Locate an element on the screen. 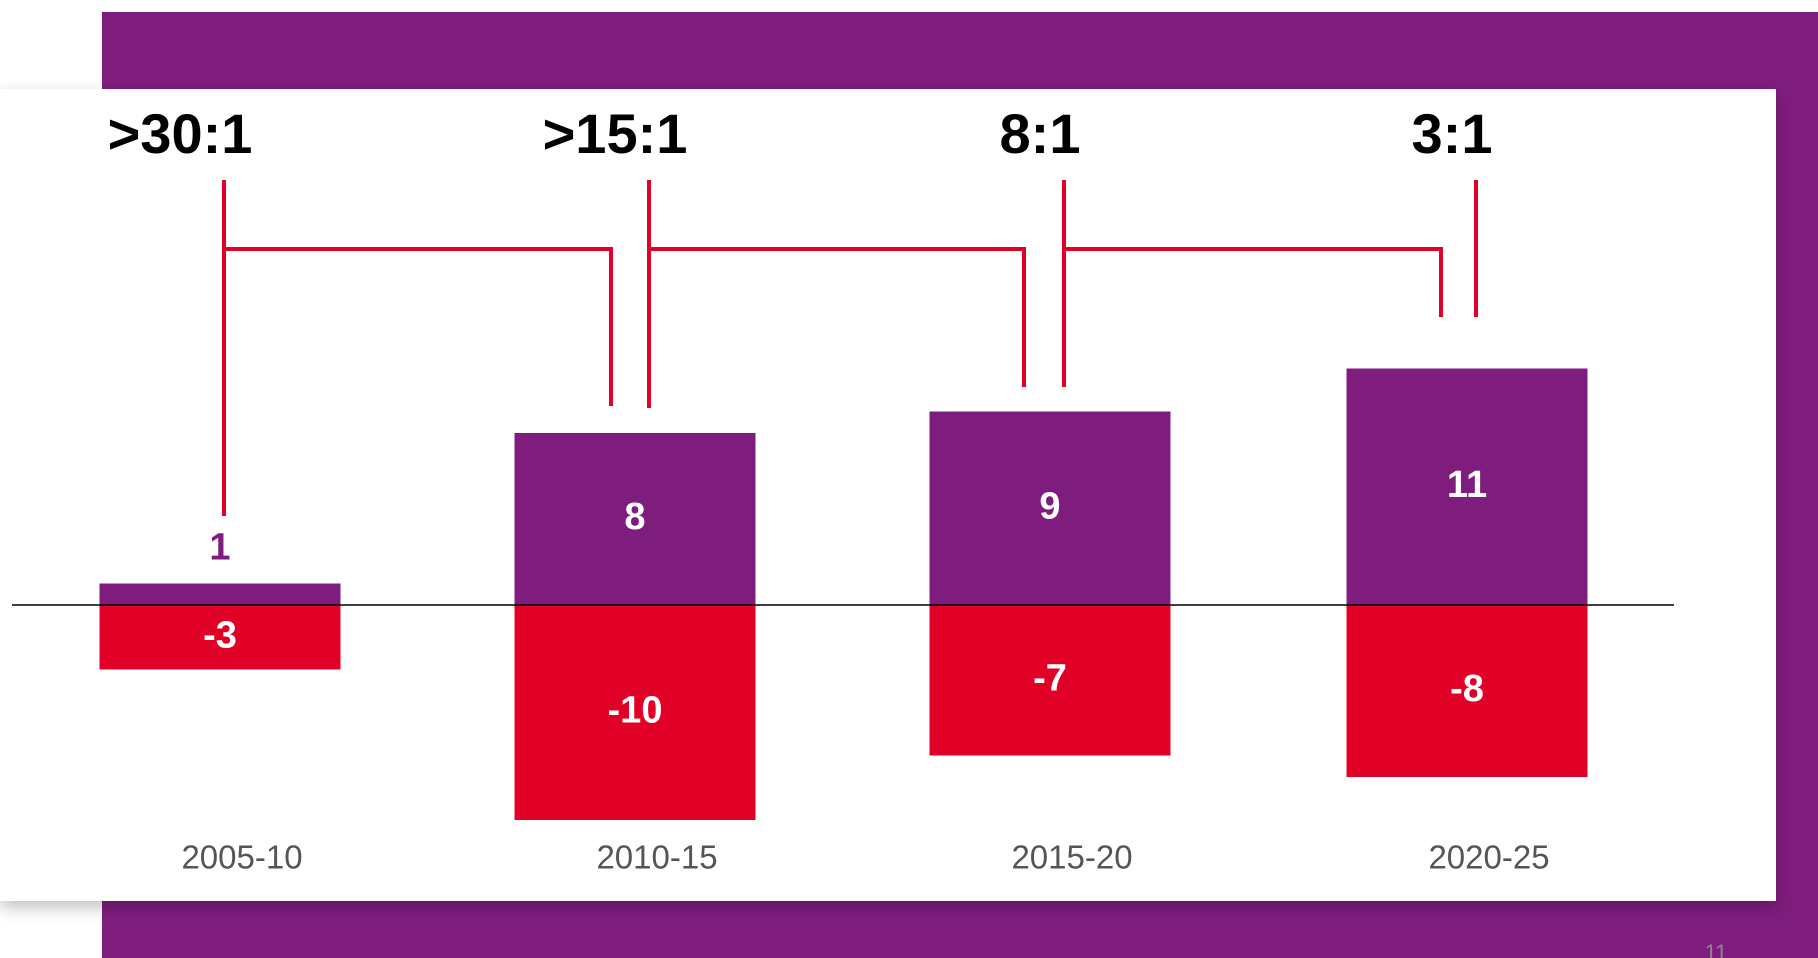 This screenshot has width=1818, height=958. value-label: 9 is located at coordinates (1049, 506).